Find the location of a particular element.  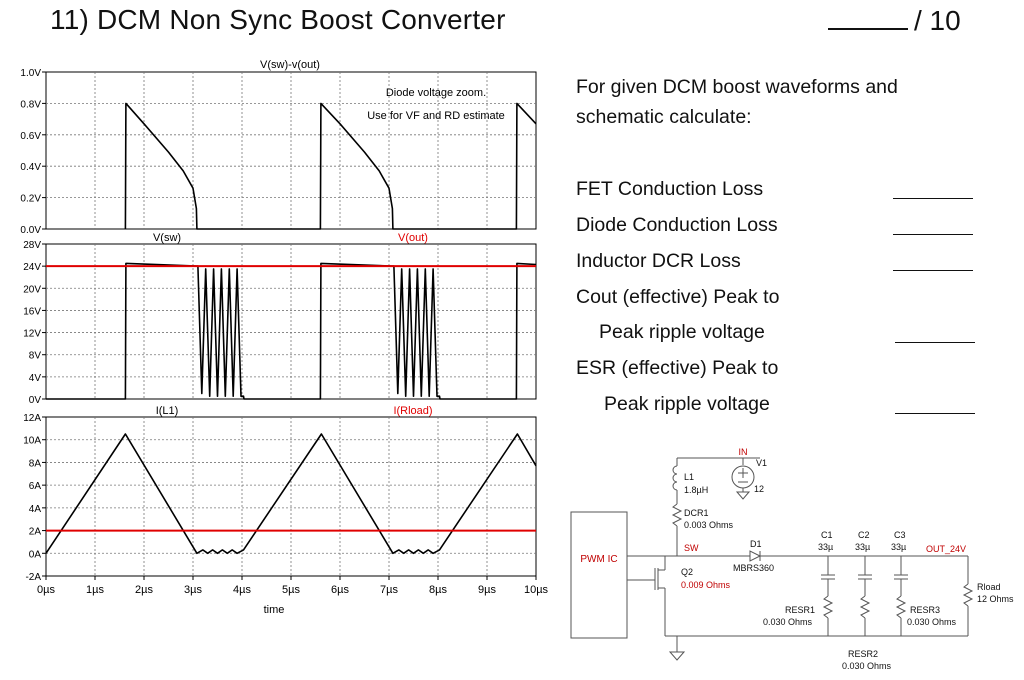

v1-name: V1 is located at coordinates (761, 463).